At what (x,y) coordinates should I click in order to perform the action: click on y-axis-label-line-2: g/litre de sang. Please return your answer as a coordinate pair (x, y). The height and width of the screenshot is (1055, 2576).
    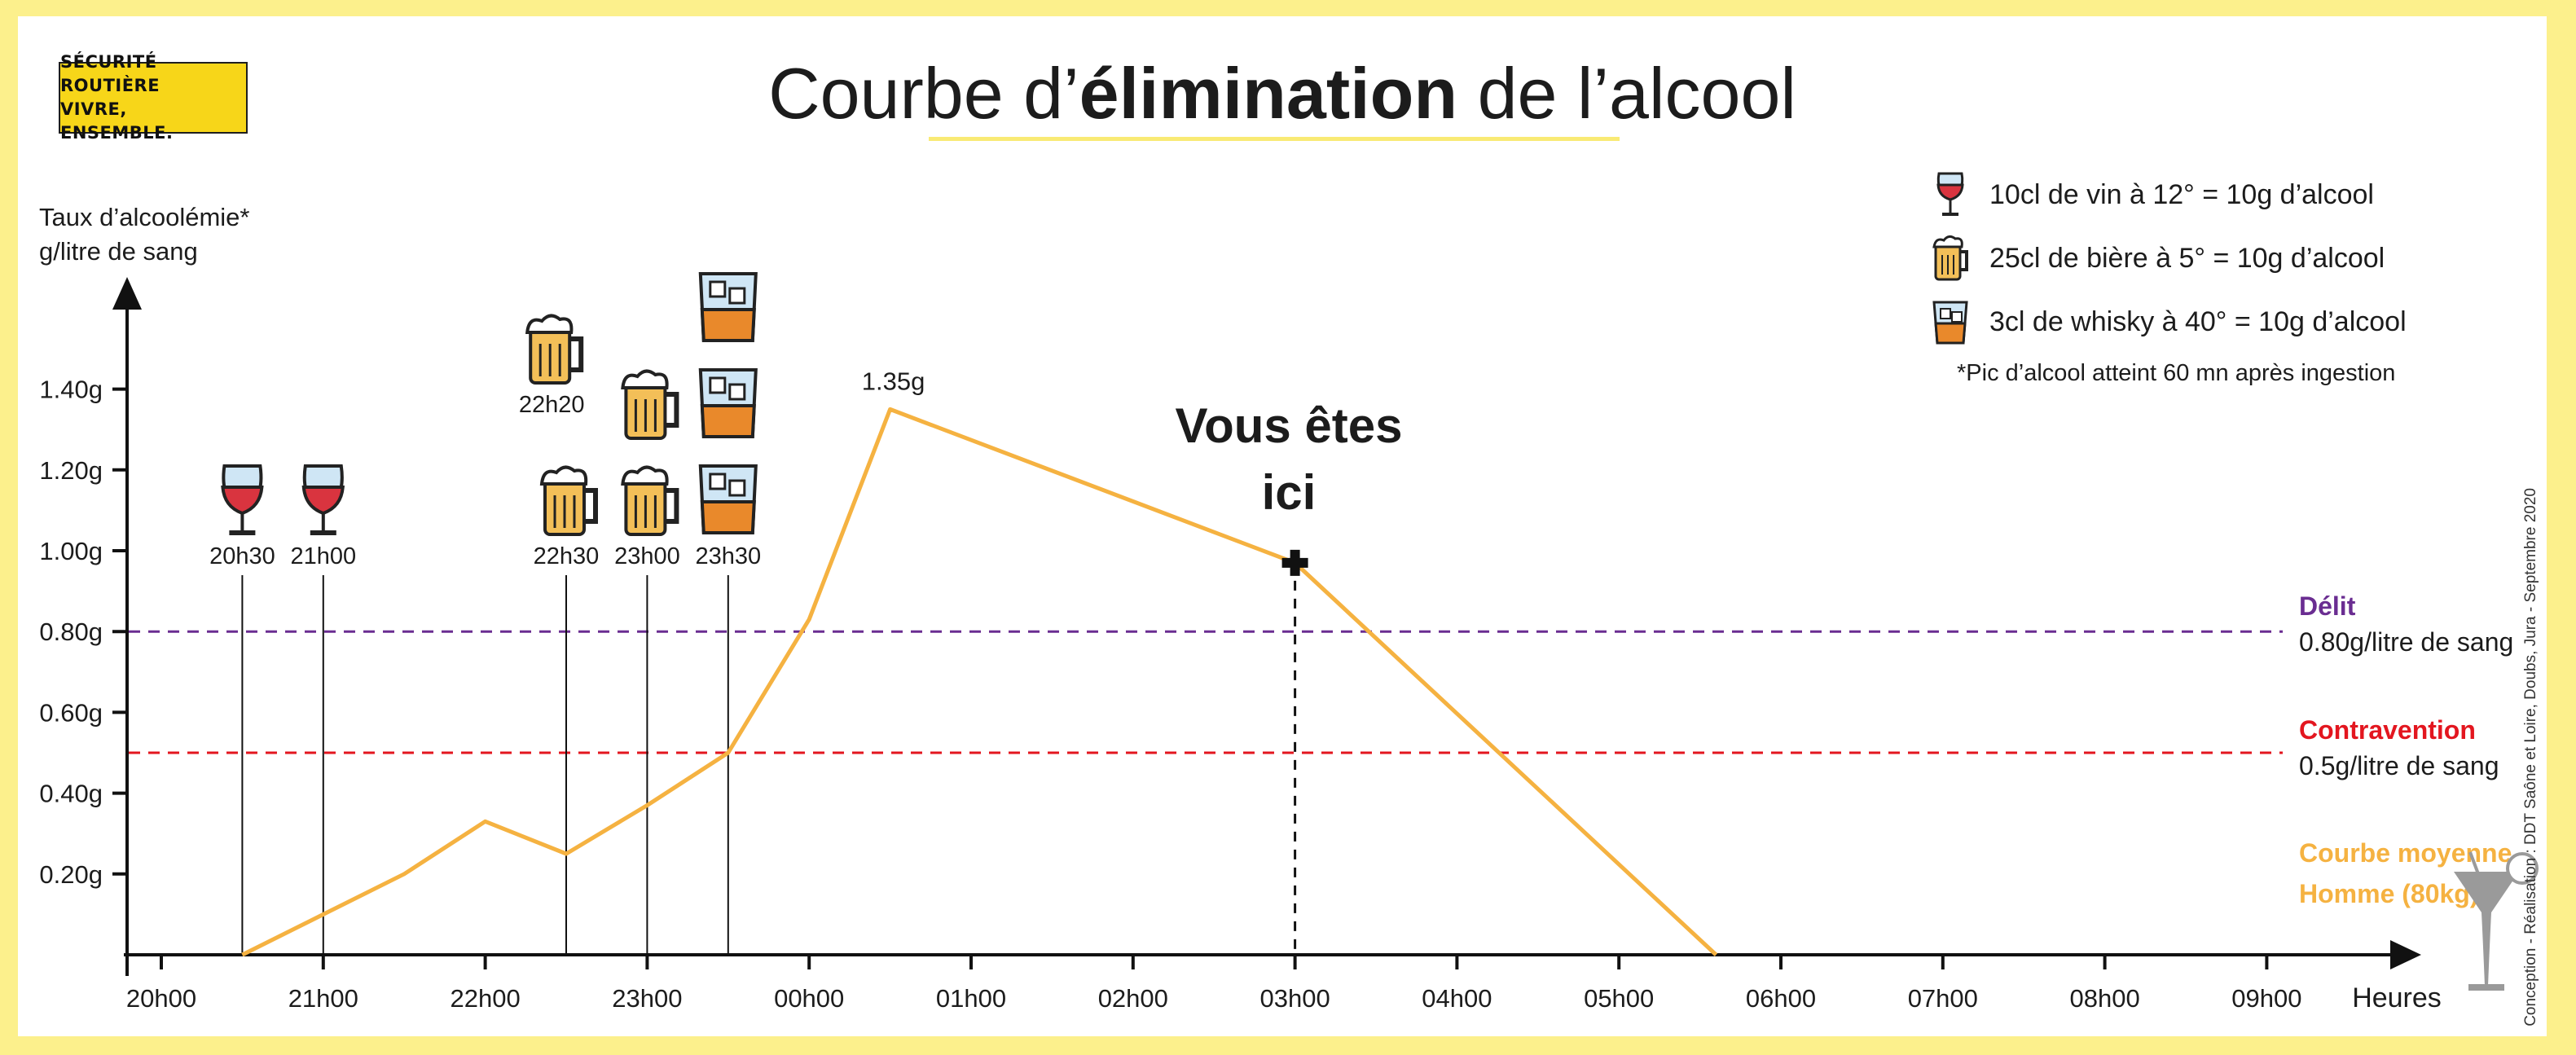
    Looking at the image, I should click on (118, 251).